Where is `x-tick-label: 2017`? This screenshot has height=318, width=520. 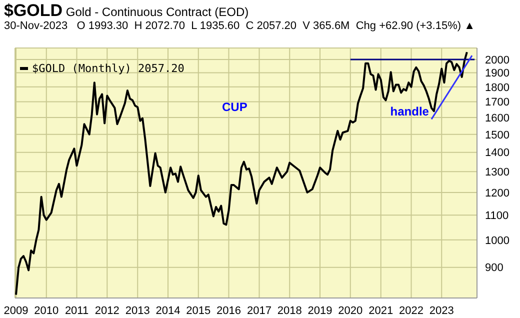 x-tick-label: 2017 is located at coordinates (259, 310).